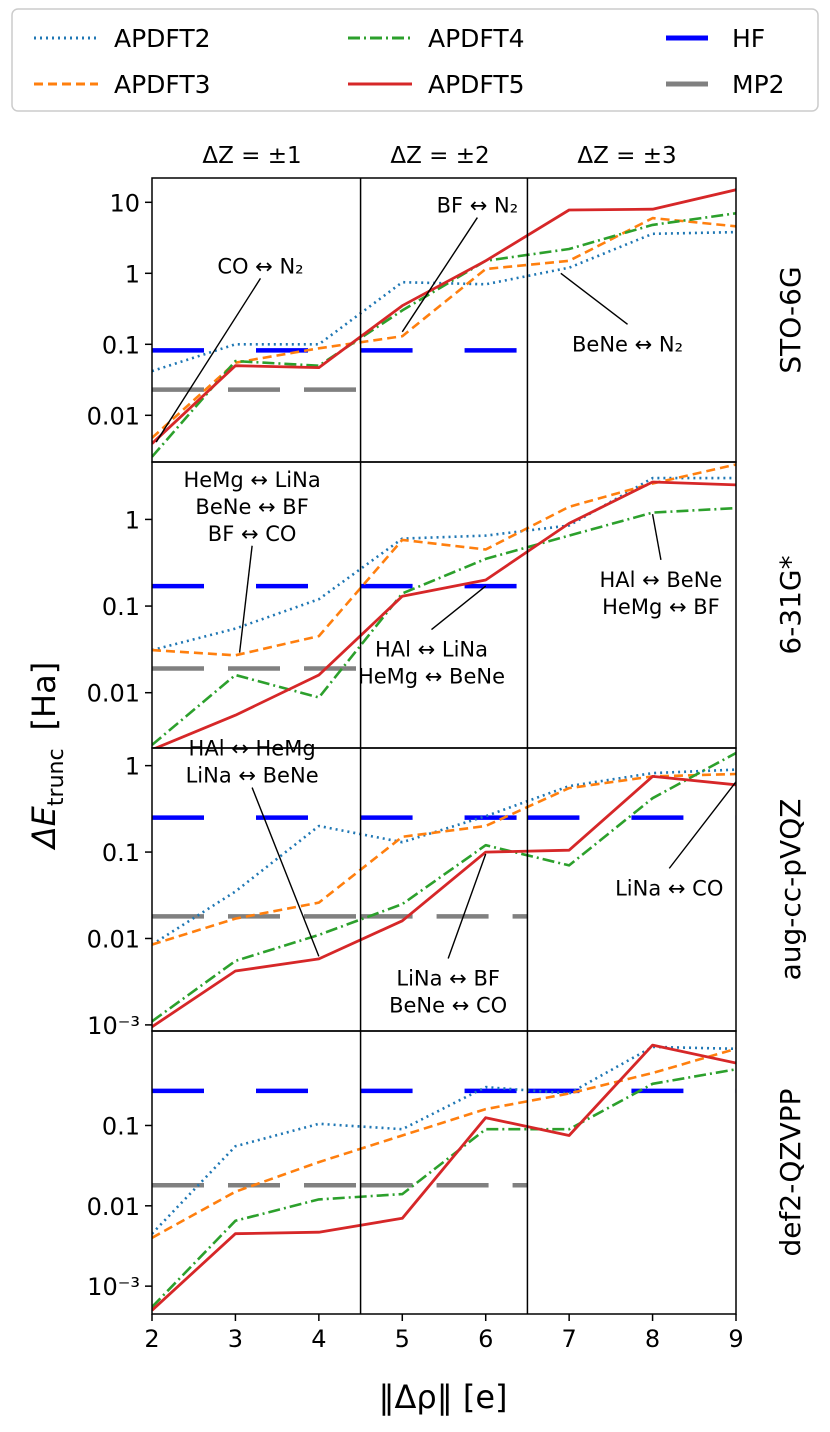  What do you see at coordinates (260, 266) in the screenshot?
I see `annotation-text: CO ↔ N₂` at bounding box center [260, 266].